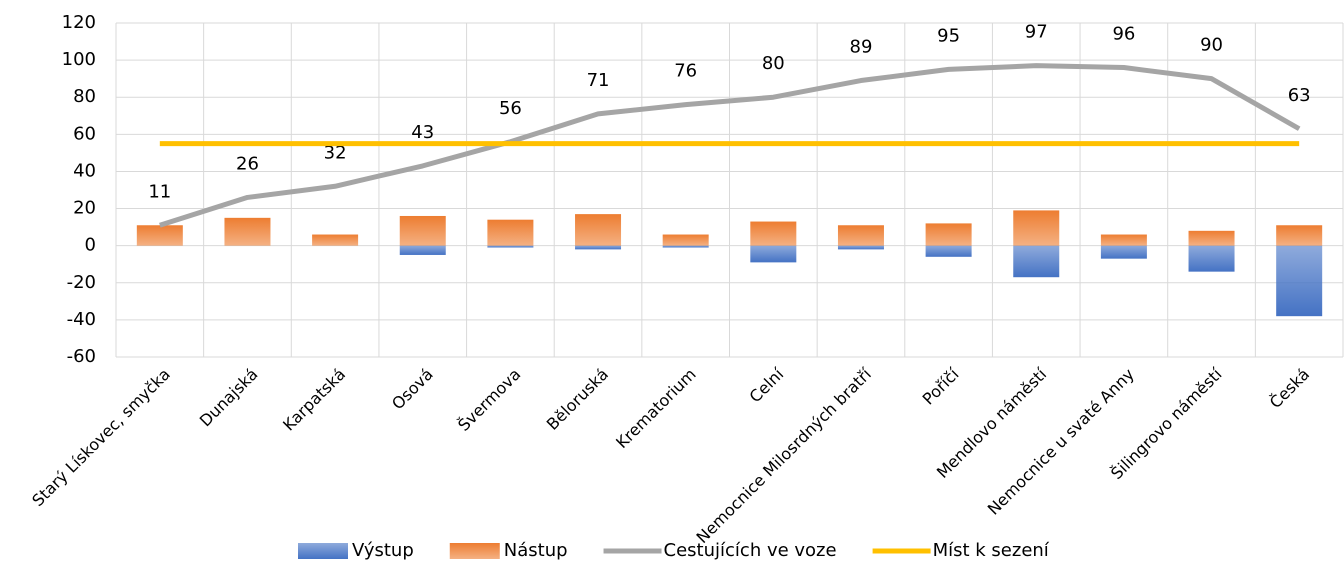 The height and width of the screenshot is (569, 1344). I want to click on y-tick-label: 80, so click(84, 96).